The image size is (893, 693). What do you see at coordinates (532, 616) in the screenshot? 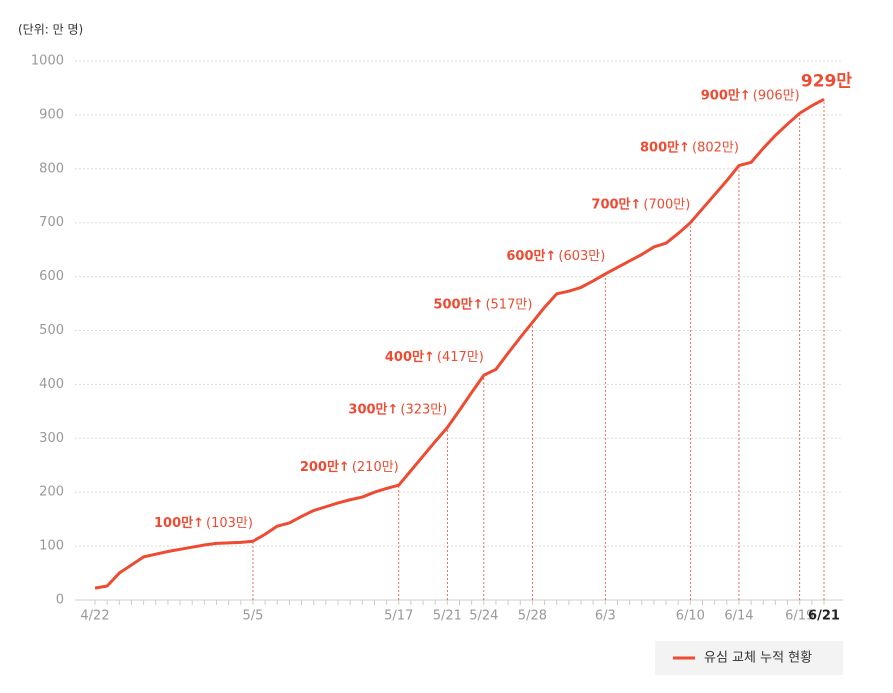
I see `x-tick-label: 5/28` at bounding box center [532, 616].